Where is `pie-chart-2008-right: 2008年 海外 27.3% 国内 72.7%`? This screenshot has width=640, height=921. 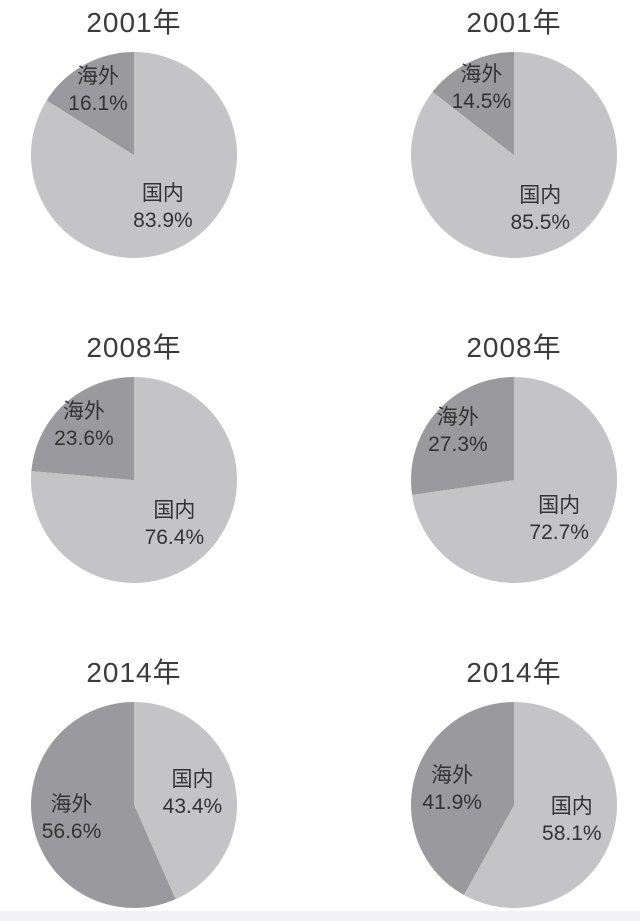
pie-chart-2008-right: 2008年 海外 27.3% 国内 72.7% is located at coordinates (514, 457).